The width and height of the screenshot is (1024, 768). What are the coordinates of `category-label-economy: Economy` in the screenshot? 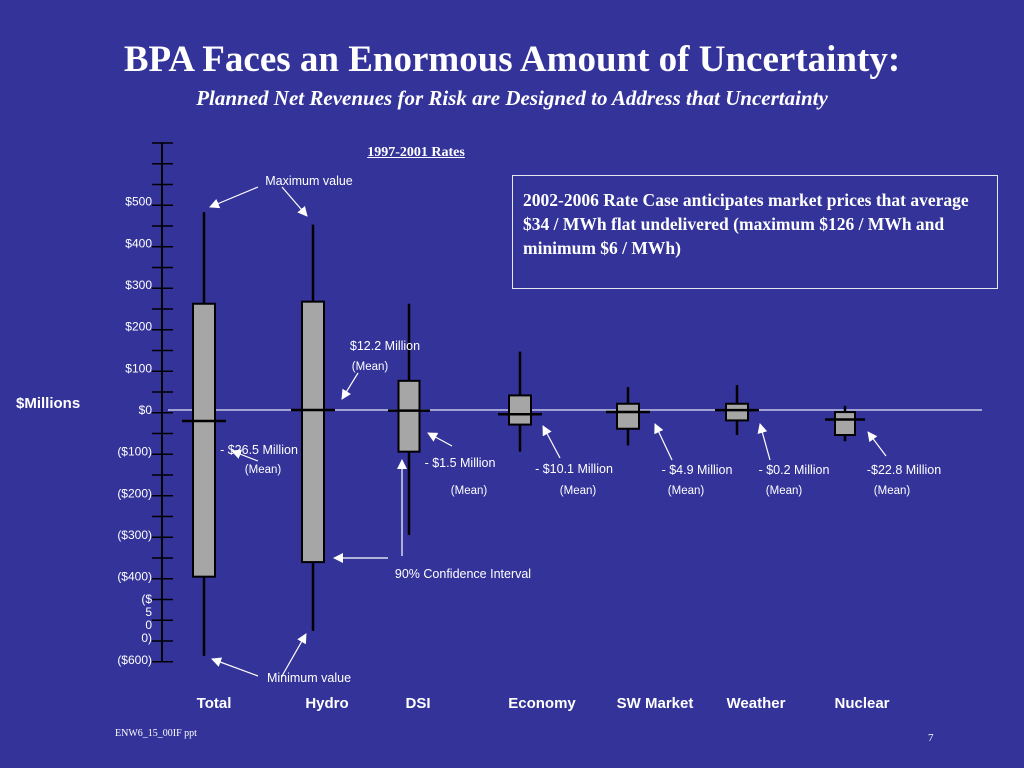 It's located at (542, 703).